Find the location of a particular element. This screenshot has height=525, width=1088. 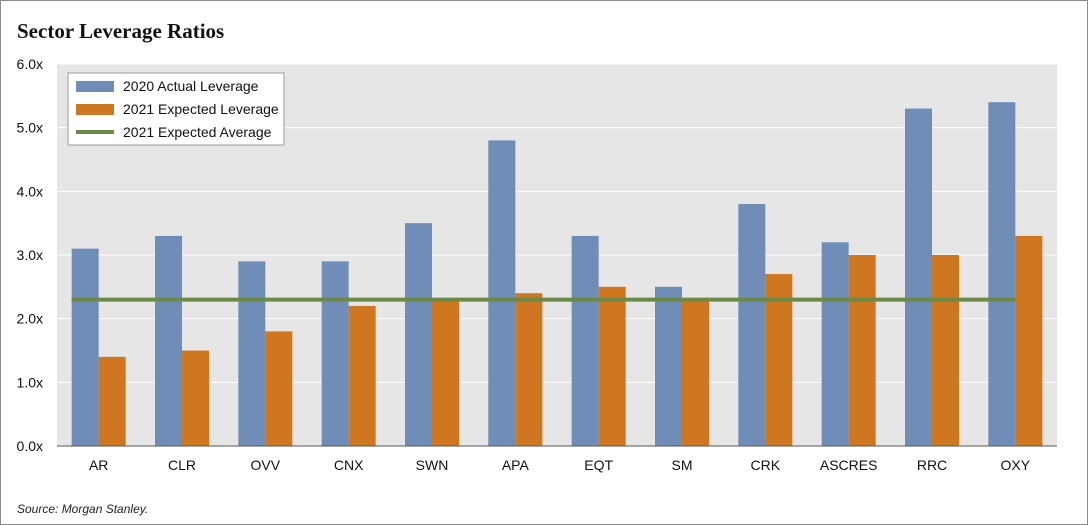

bar-expected-swn is located at coordinates (445, 372).